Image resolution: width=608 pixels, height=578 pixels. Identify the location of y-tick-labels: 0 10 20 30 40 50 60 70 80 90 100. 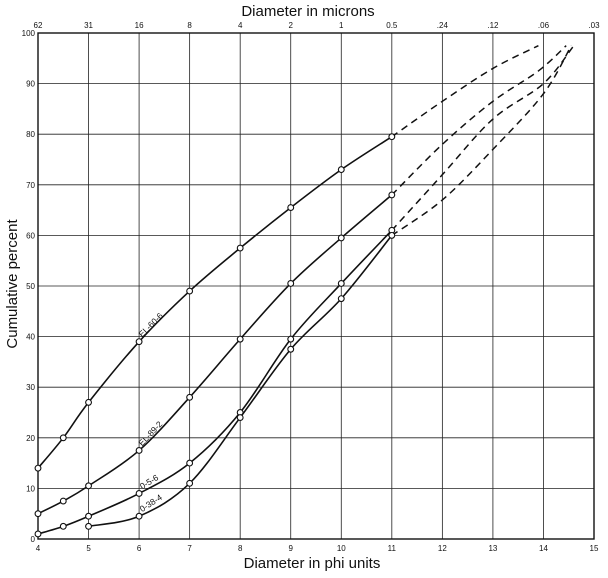
(29, 286).